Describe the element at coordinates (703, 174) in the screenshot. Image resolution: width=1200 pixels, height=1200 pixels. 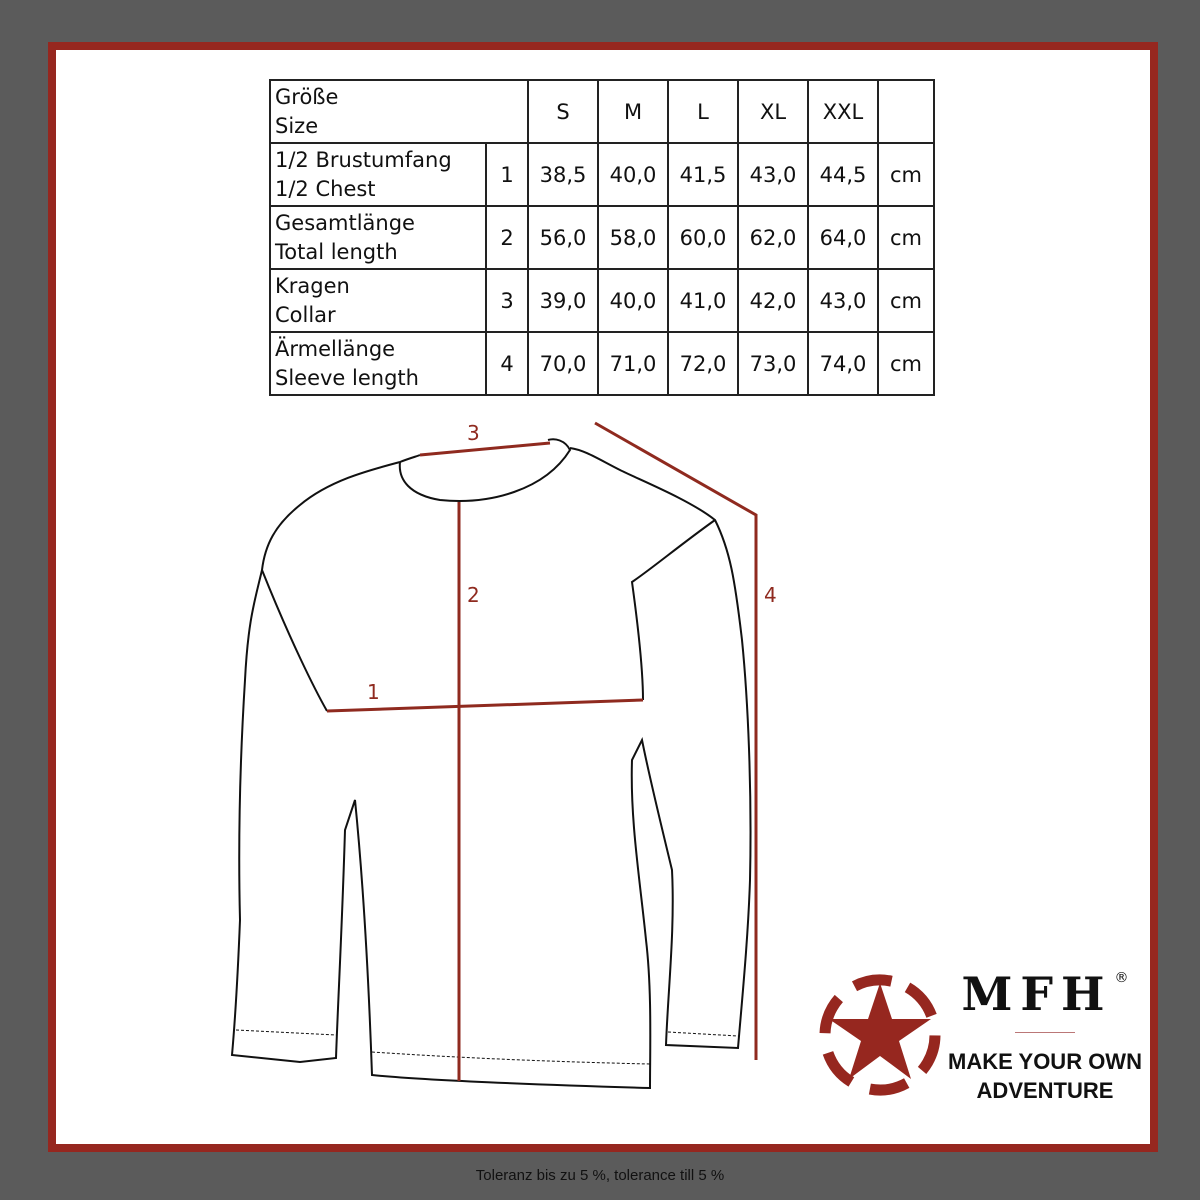
I see `value-cell: 41,5` at that location.